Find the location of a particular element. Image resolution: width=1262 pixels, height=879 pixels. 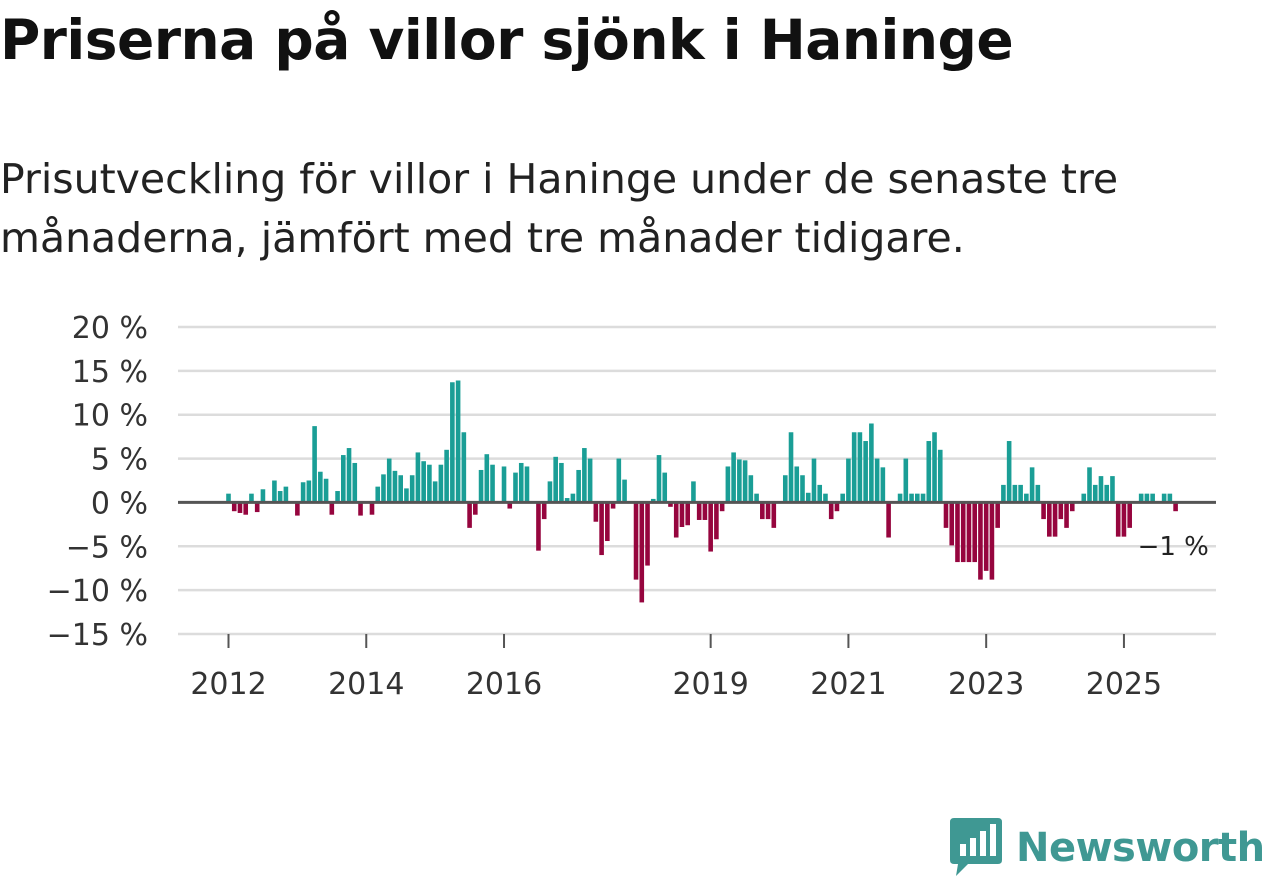

x-tick-label: 2023 is located at coordinates (986, 684).